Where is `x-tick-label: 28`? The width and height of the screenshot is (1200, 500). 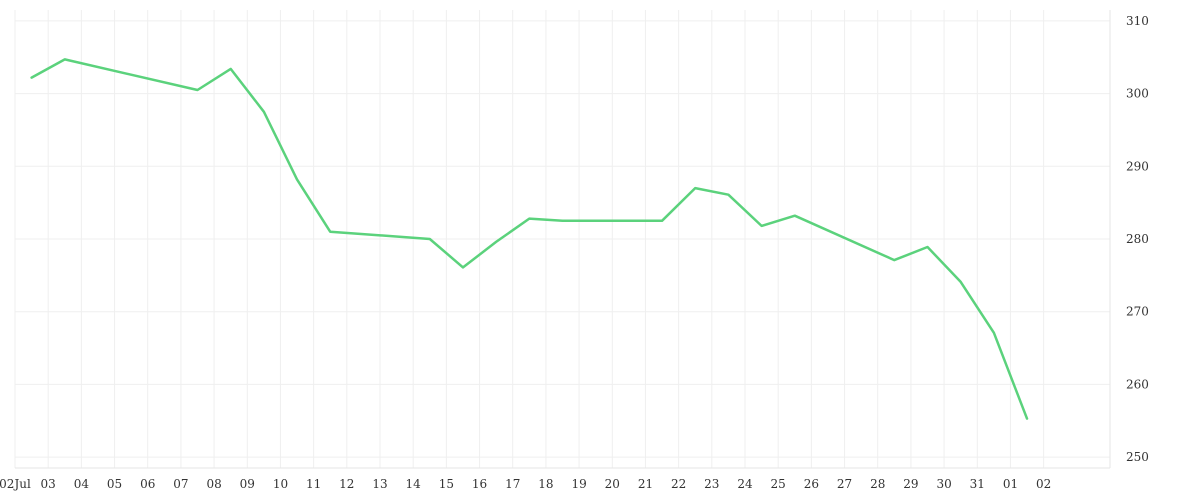 x-tick-label: 28 is located at coordinates (877, 484).